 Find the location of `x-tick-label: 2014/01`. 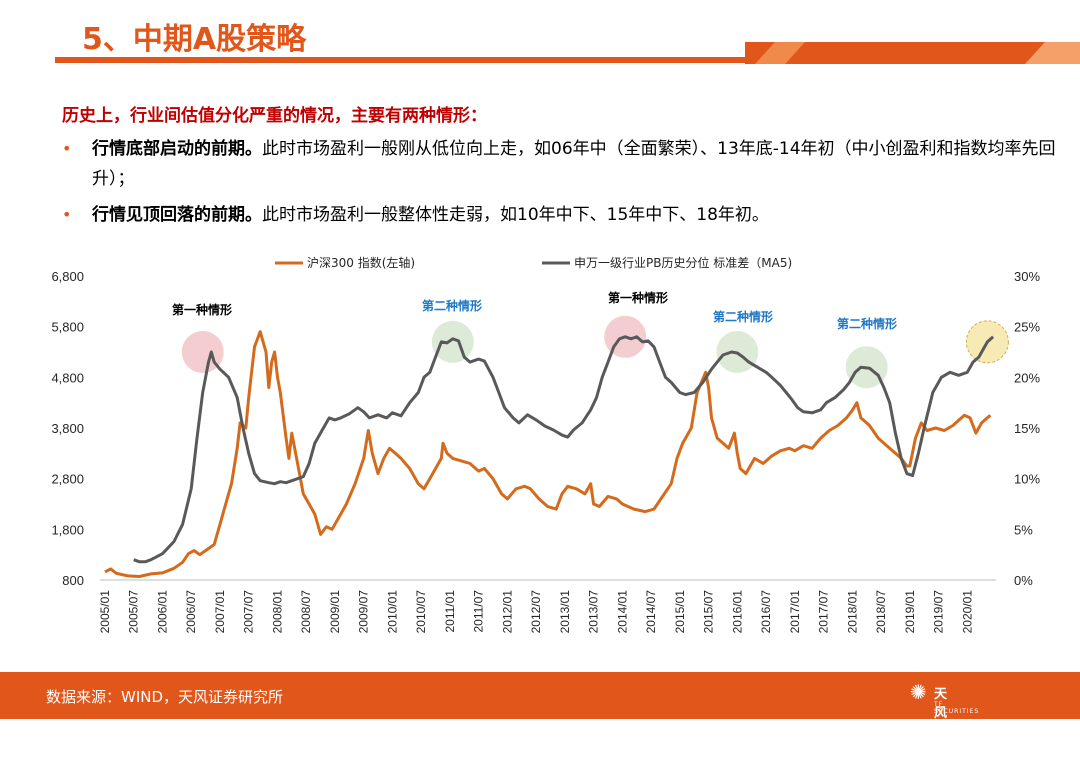

x-tick-label: 2014/01 is located at coordinates (622, 612).